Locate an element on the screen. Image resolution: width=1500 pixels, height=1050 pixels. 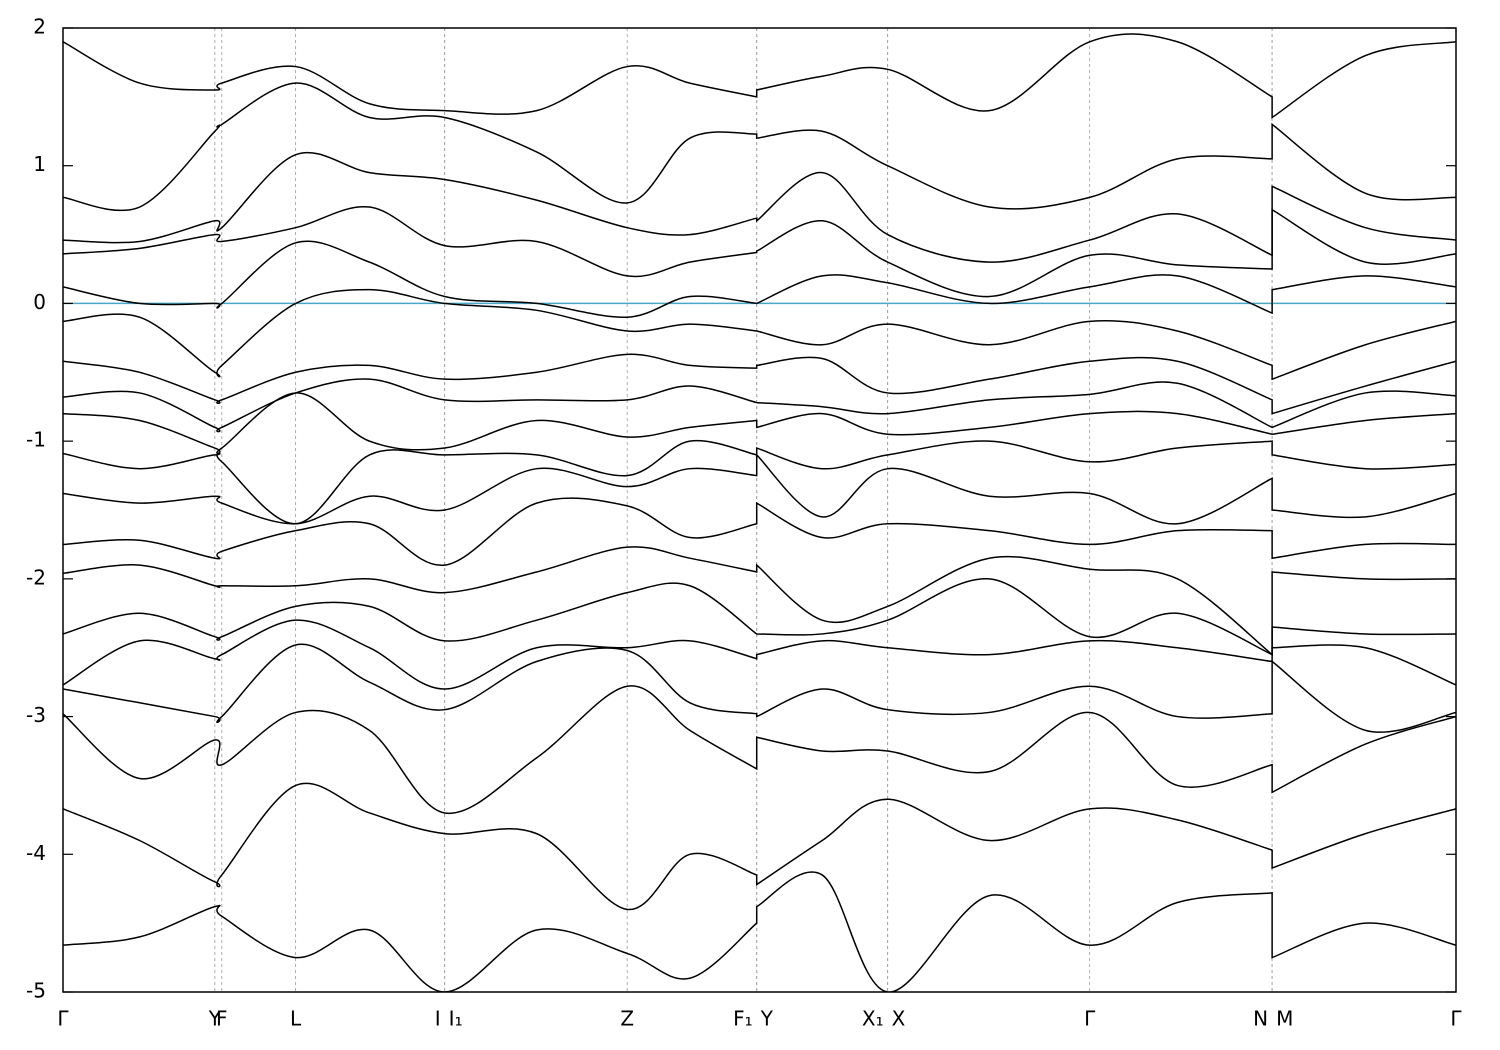
x-tick-label: F₁ is located at coordinates (743, 1019).